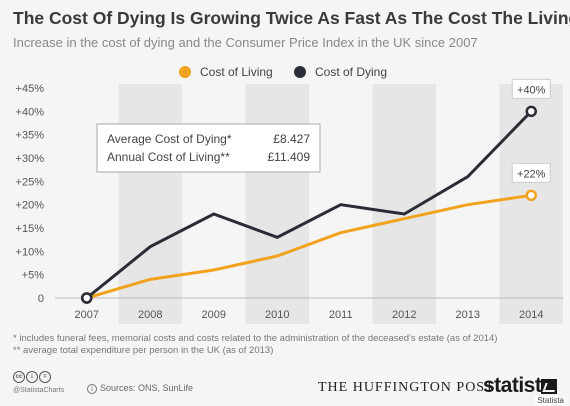  Describe the element at coordinates (168, 157) in the screenshot. I see `info-box-label: Annual Cost of Living**` at that location.